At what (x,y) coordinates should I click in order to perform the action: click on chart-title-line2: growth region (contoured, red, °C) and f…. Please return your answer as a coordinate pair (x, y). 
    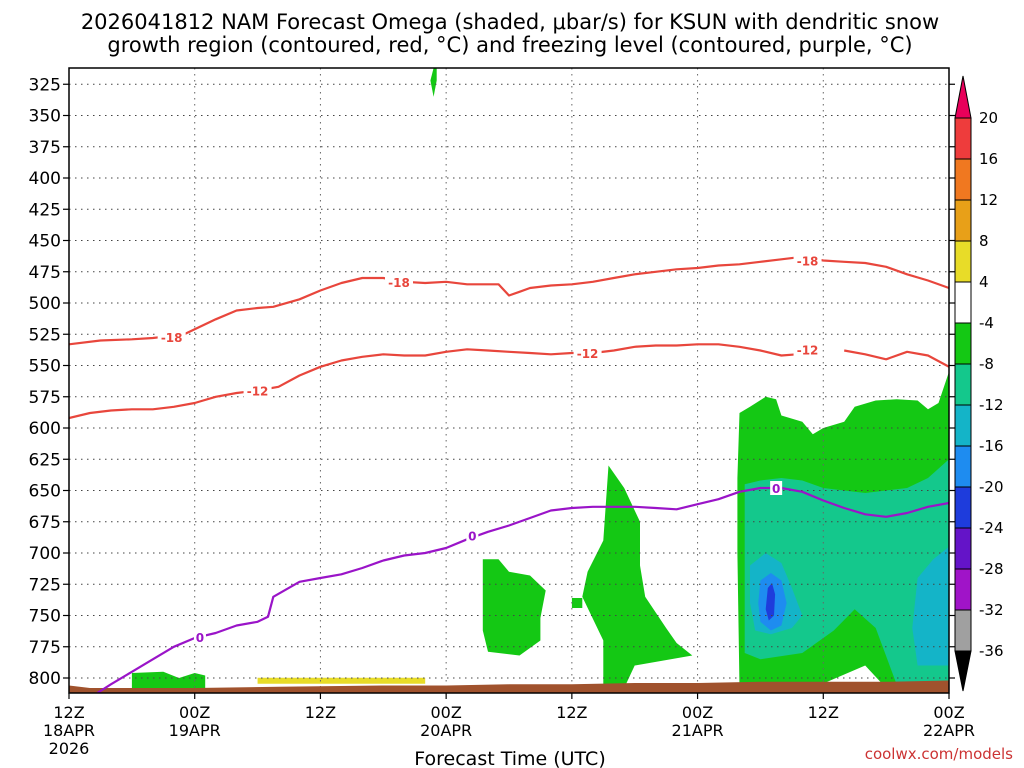
    Looking at the image, I should click on (509, 45).